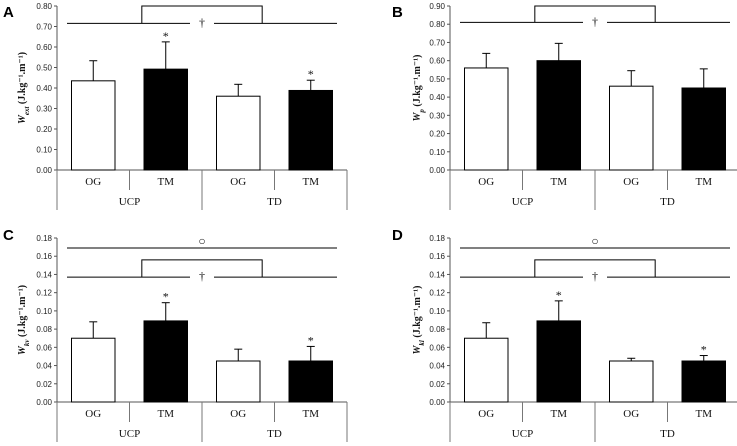  Describe the element at coordinates (437, 6) in the screenshot. I see `y-tick-label: 0.90` at that location.